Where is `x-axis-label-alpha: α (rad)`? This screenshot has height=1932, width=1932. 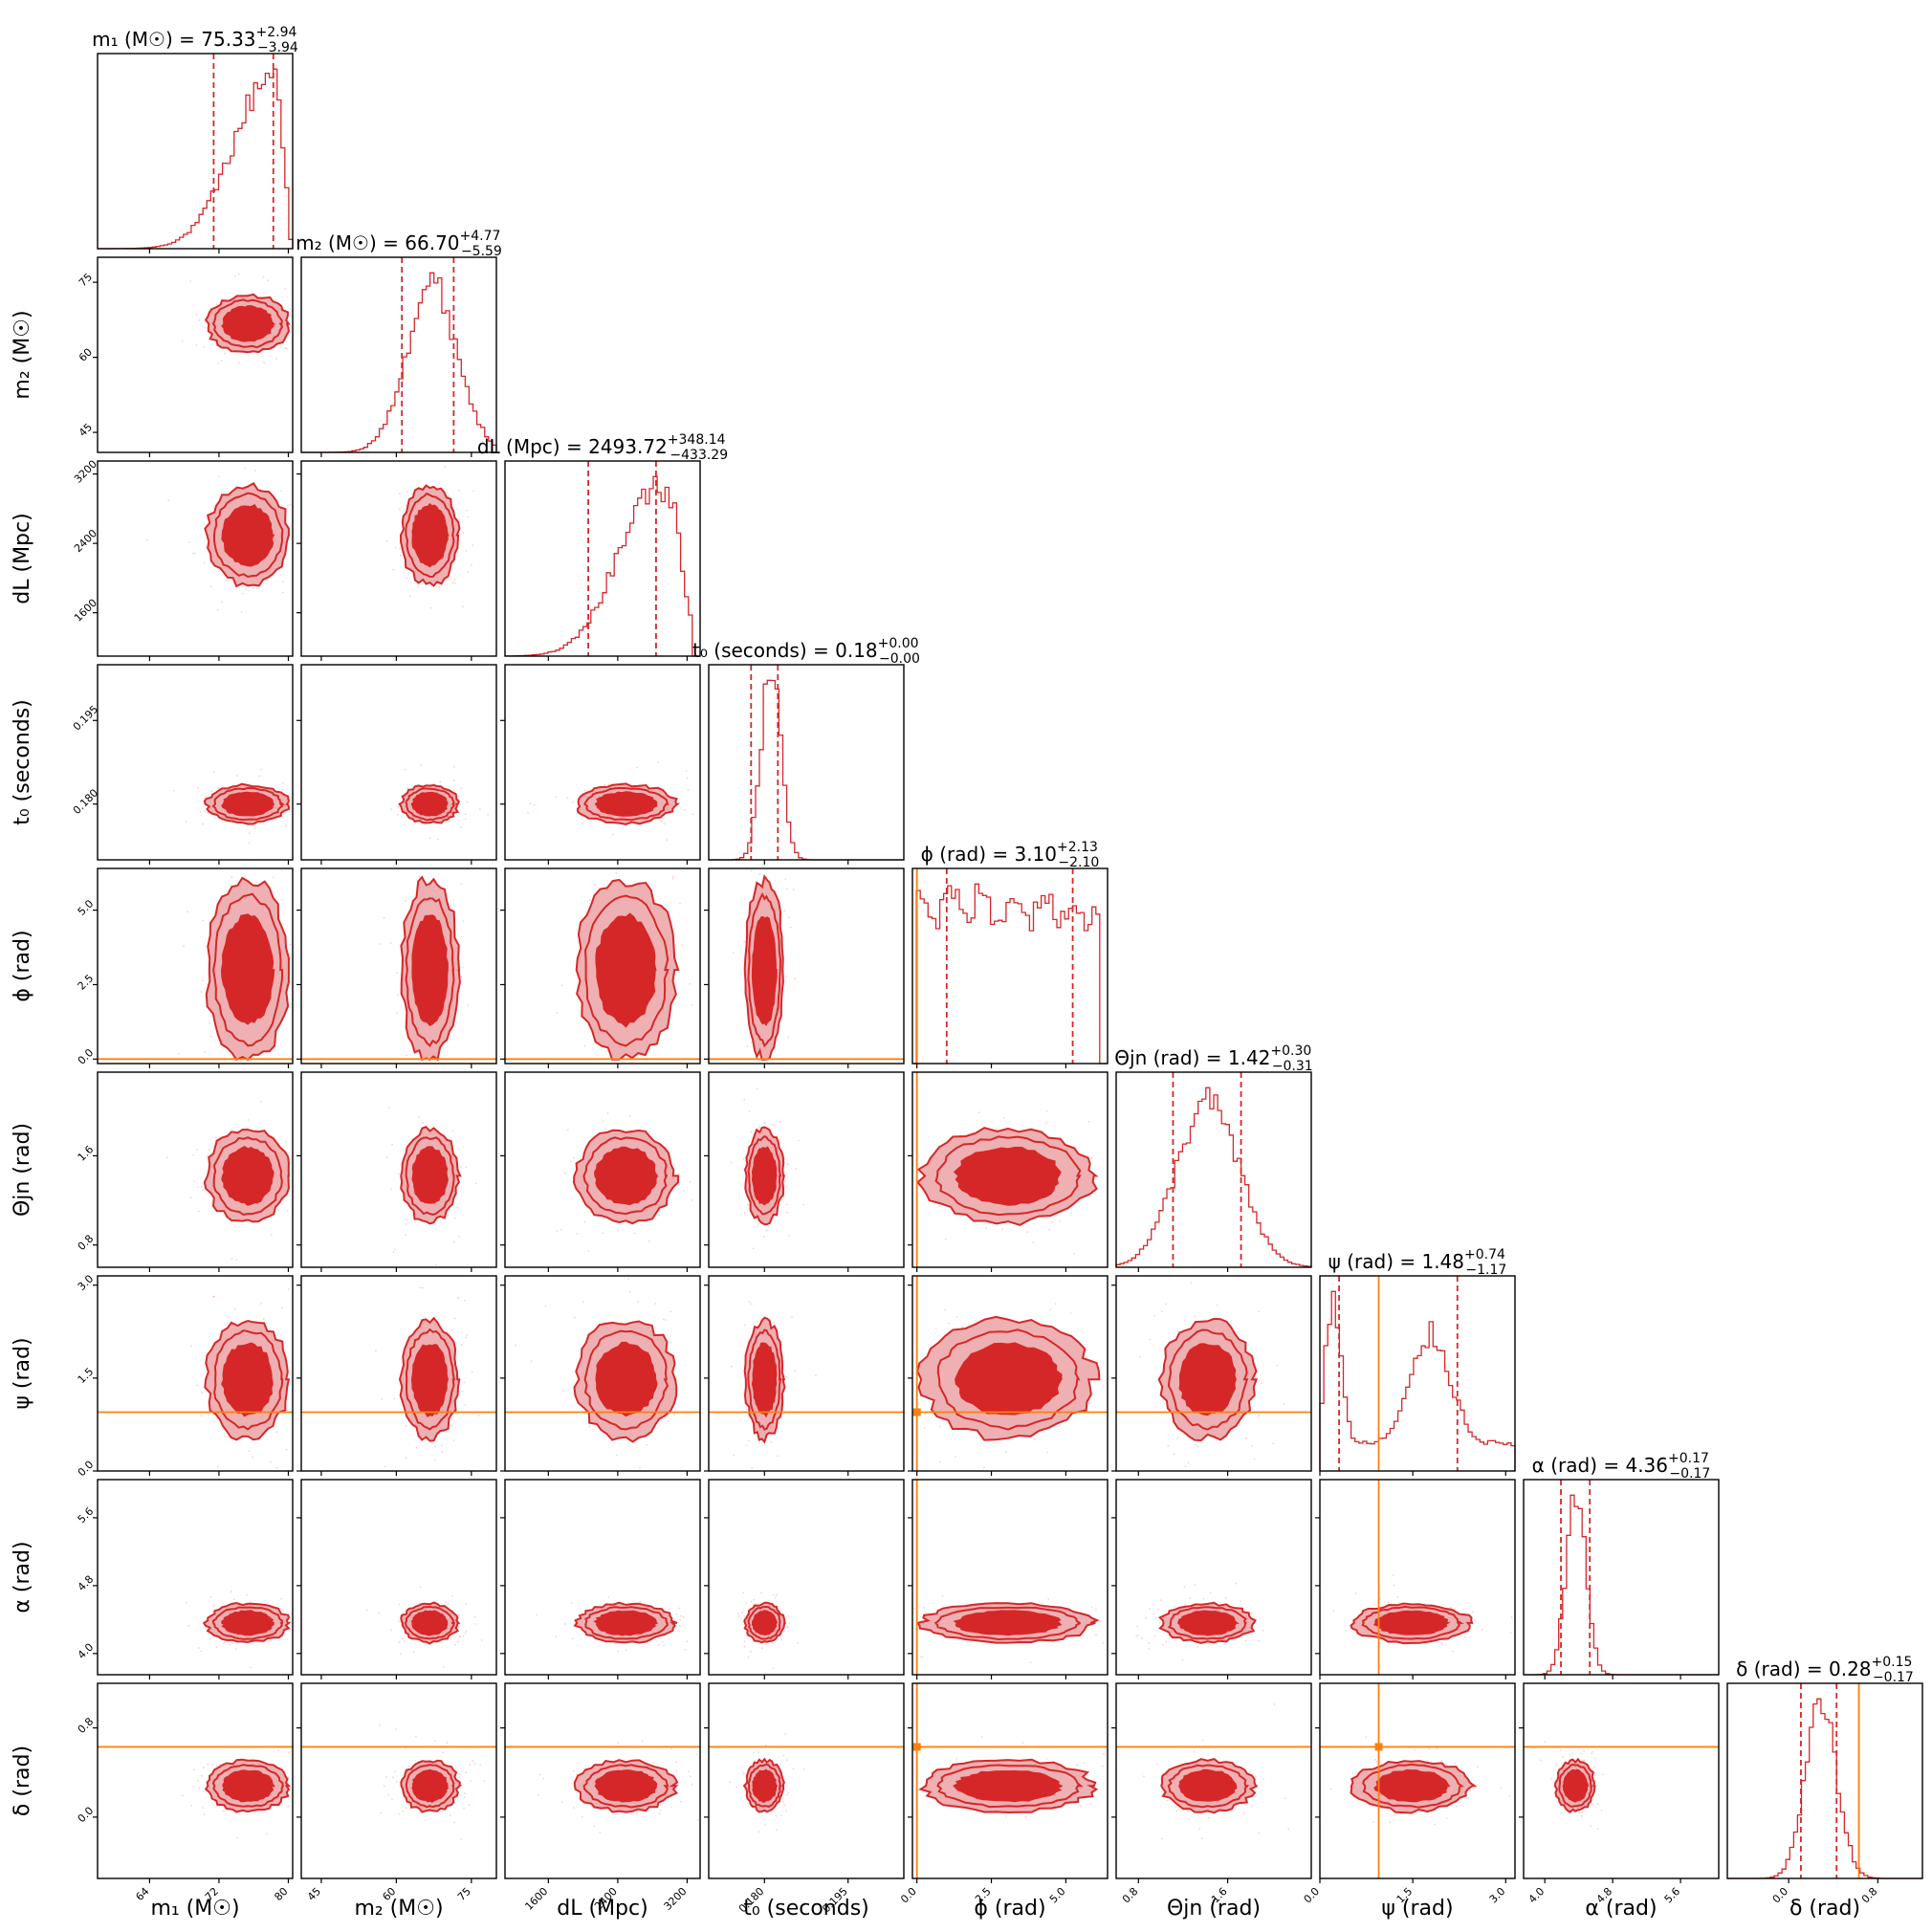 x-axis-label-alpha: α (rad) is located at coordinates (1621, 1909).